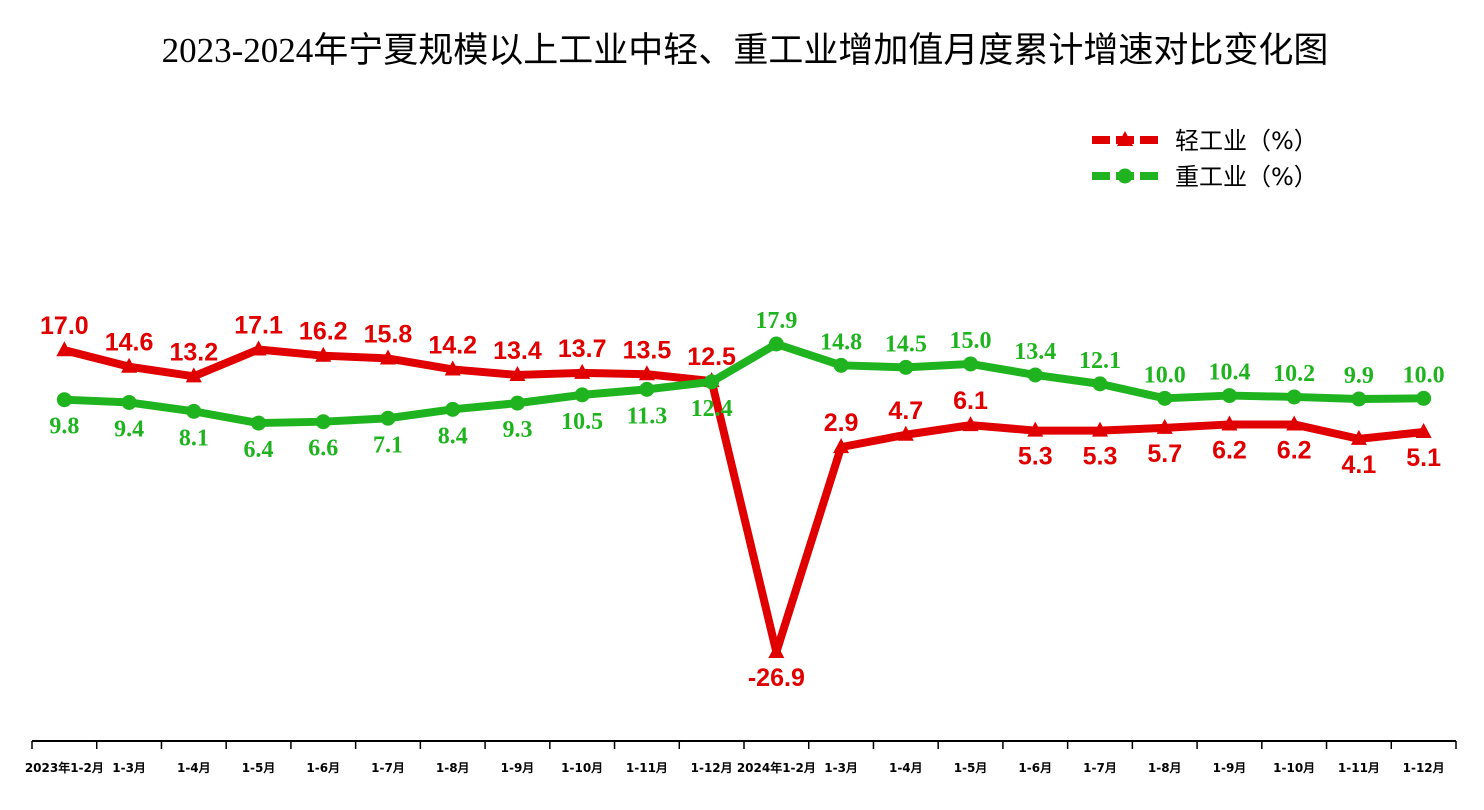  Describe the element at coordinates (711, 357) in the screenshot. I see `value-label: 12.5` at that location.